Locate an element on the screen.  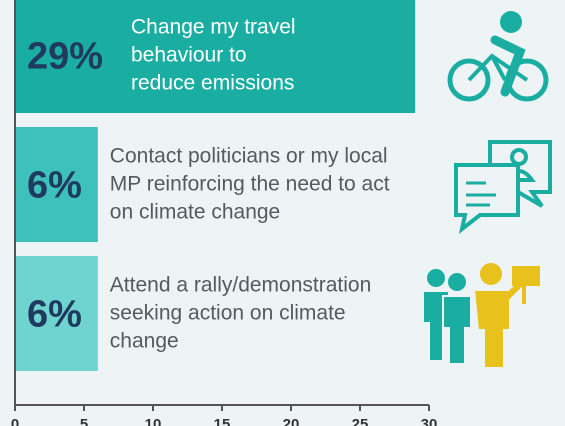
rally-icon is located at coordinates (482, 315).